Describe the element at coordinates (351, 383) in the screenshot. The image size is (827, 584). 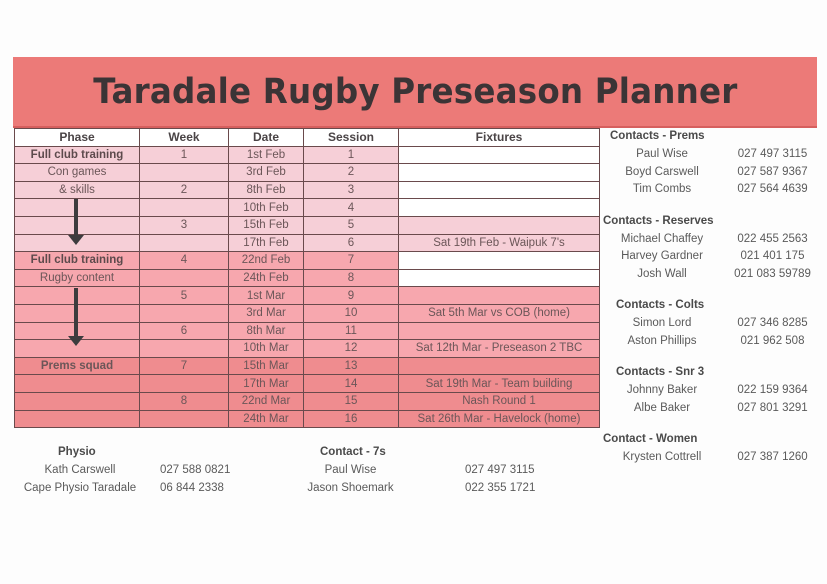
I see `cell-session: 14` at that location.